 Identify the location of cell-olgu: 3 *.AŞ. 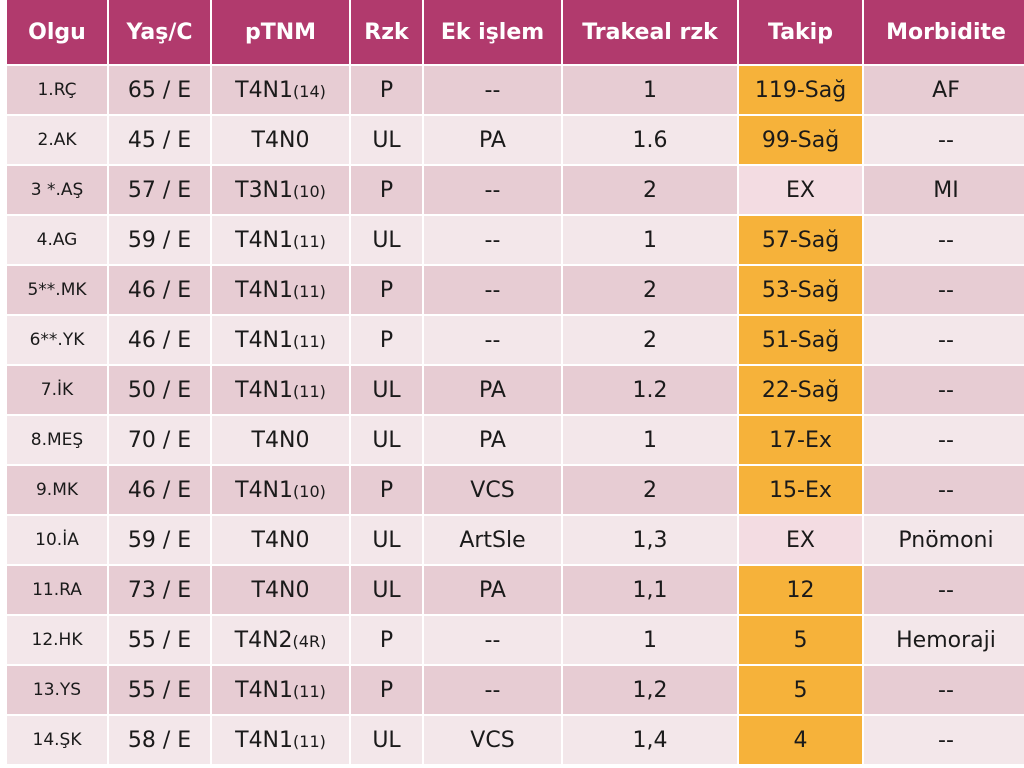
(58, 189).